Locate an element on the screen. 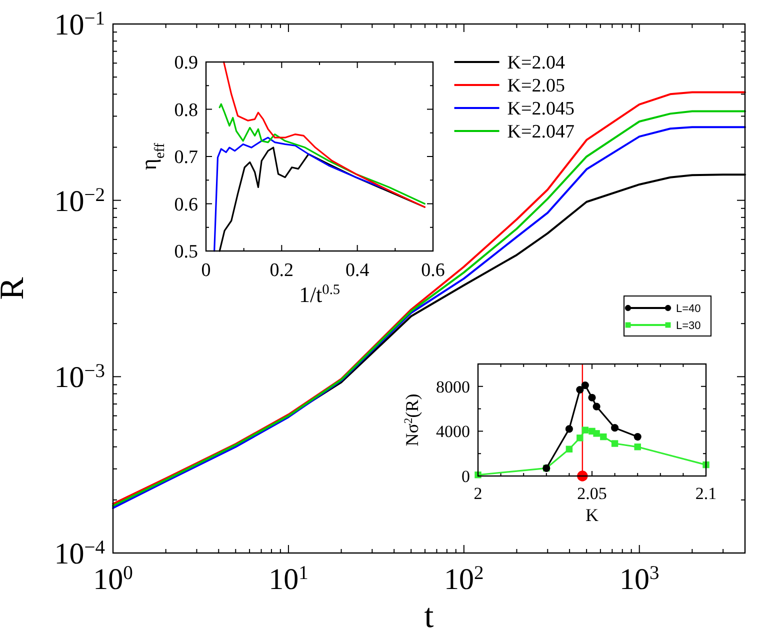 This screenshot has width=757, height=631. y-axis-title: R is located at coordinates (15, 288).